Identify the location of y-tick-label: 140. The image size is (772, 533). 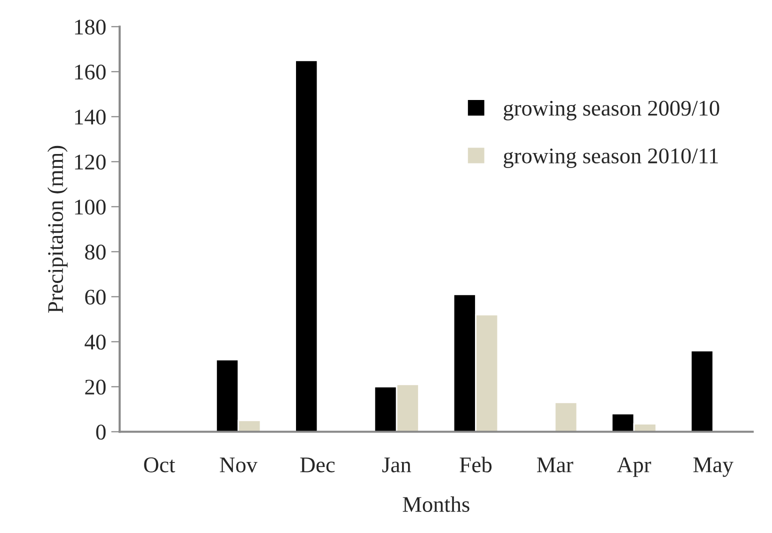
(90, 117).